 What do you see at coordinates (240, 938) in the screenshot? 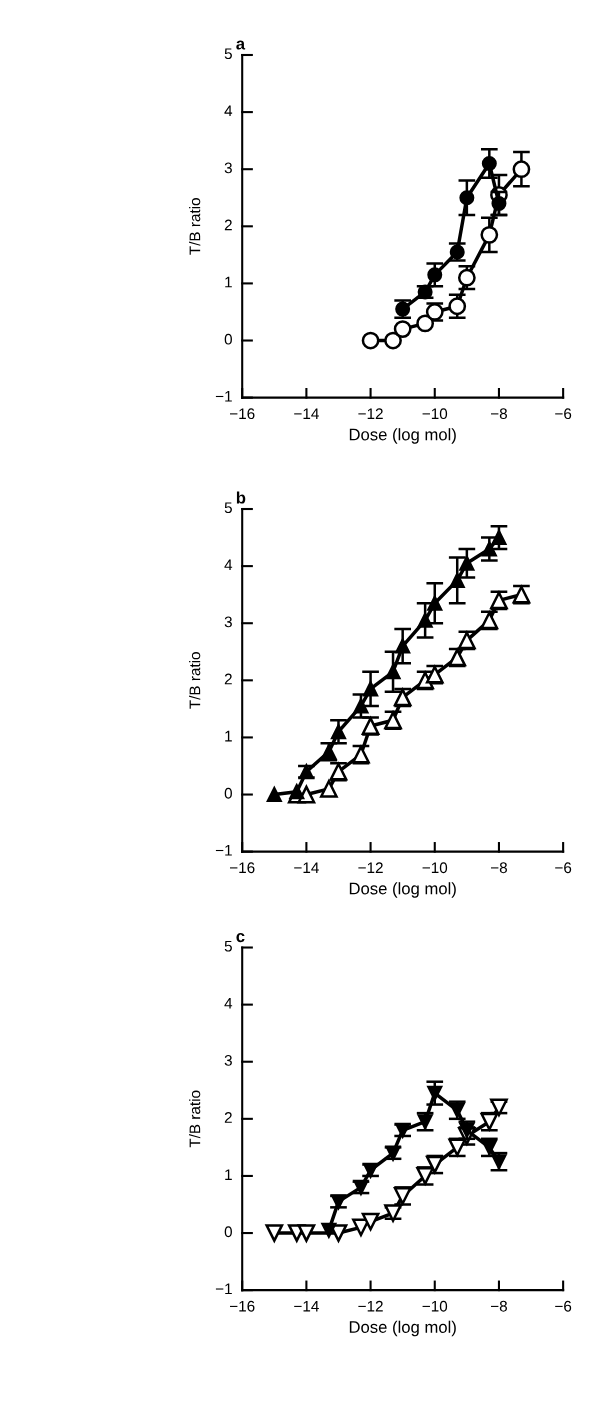
I see `chart-title: c` at bounding box center [240, 938].